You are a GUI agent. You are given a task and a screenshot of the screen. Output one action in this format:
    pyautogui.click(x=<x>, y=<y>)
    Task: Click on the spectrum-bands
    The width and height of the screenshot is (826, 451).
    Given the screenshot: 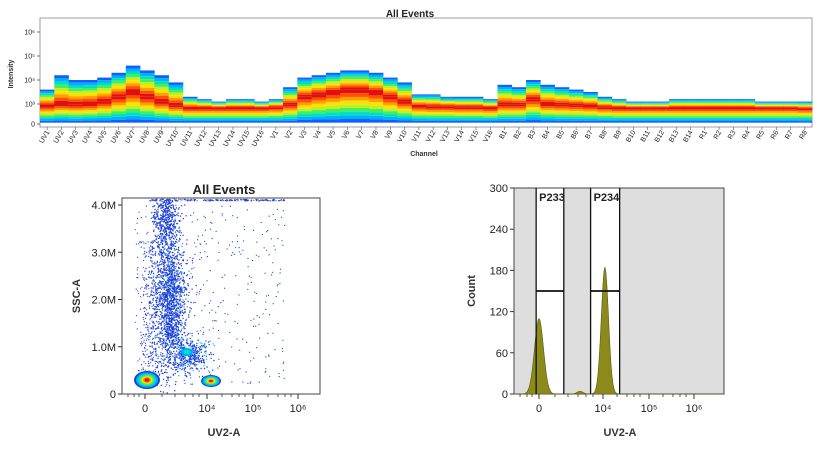 What is the action you would take?
    pyautogui.click(x=426, y=94)
    